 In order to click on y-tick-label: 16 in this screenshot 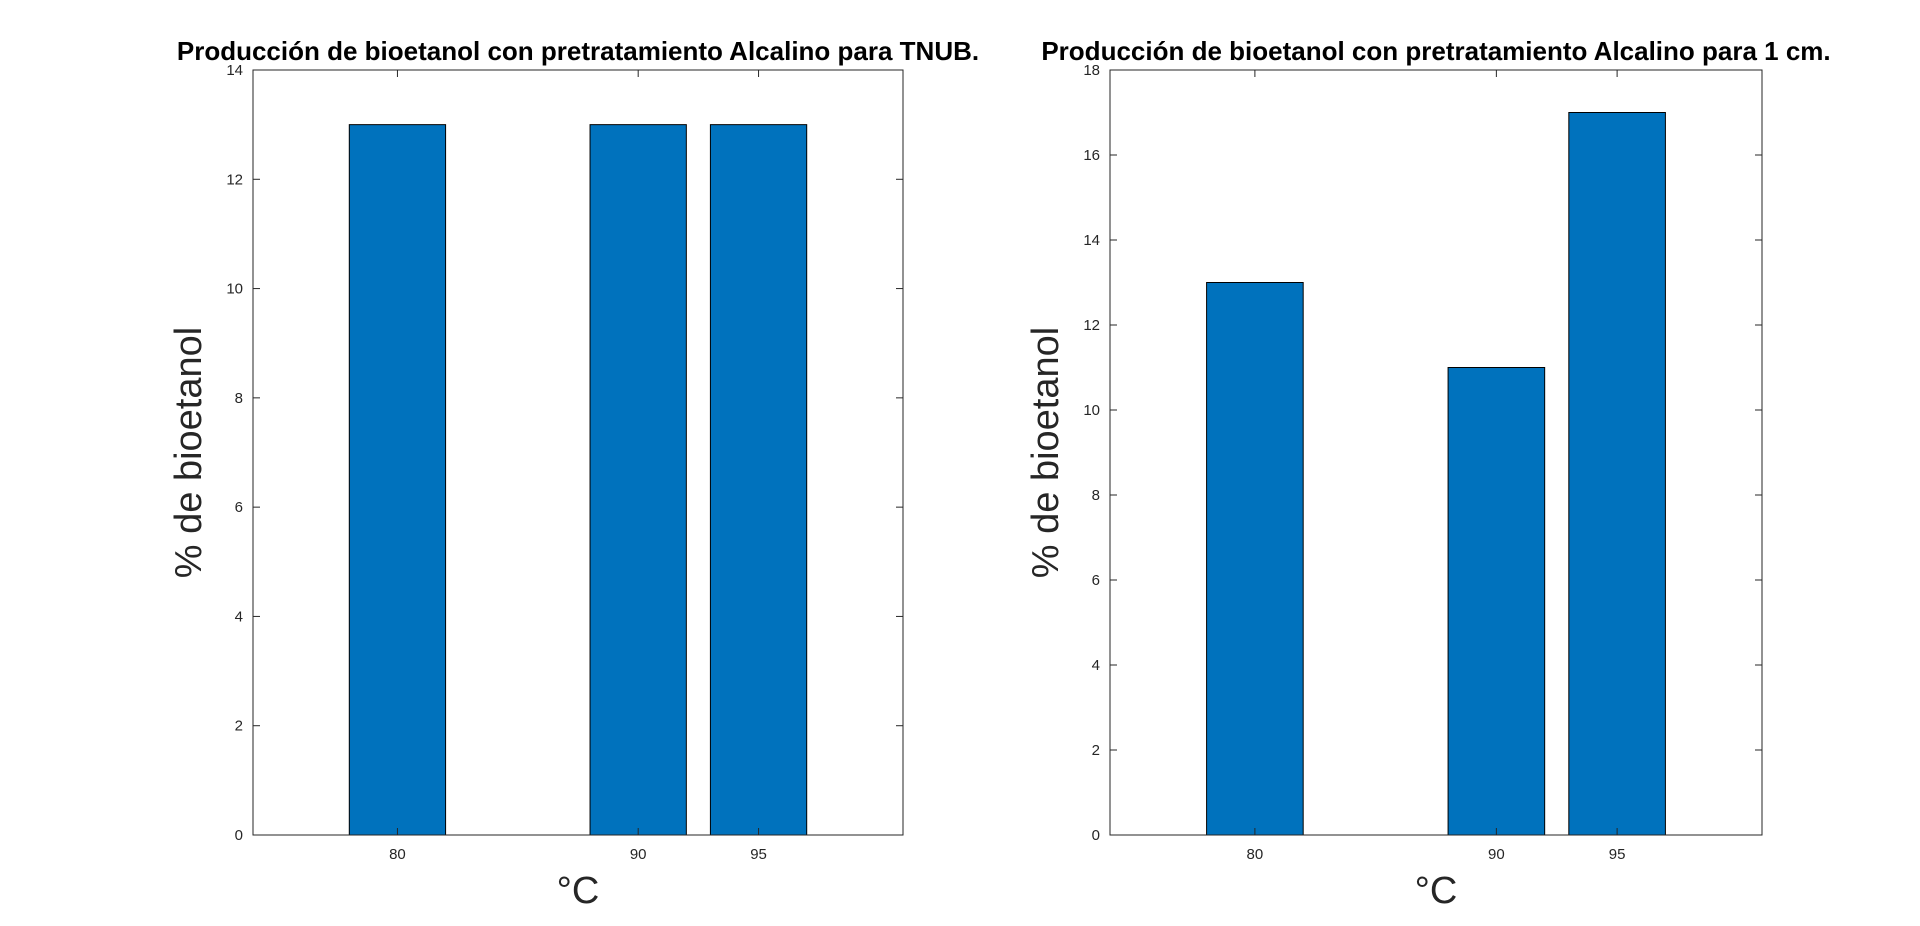, I will do `click(1091, 155)`.